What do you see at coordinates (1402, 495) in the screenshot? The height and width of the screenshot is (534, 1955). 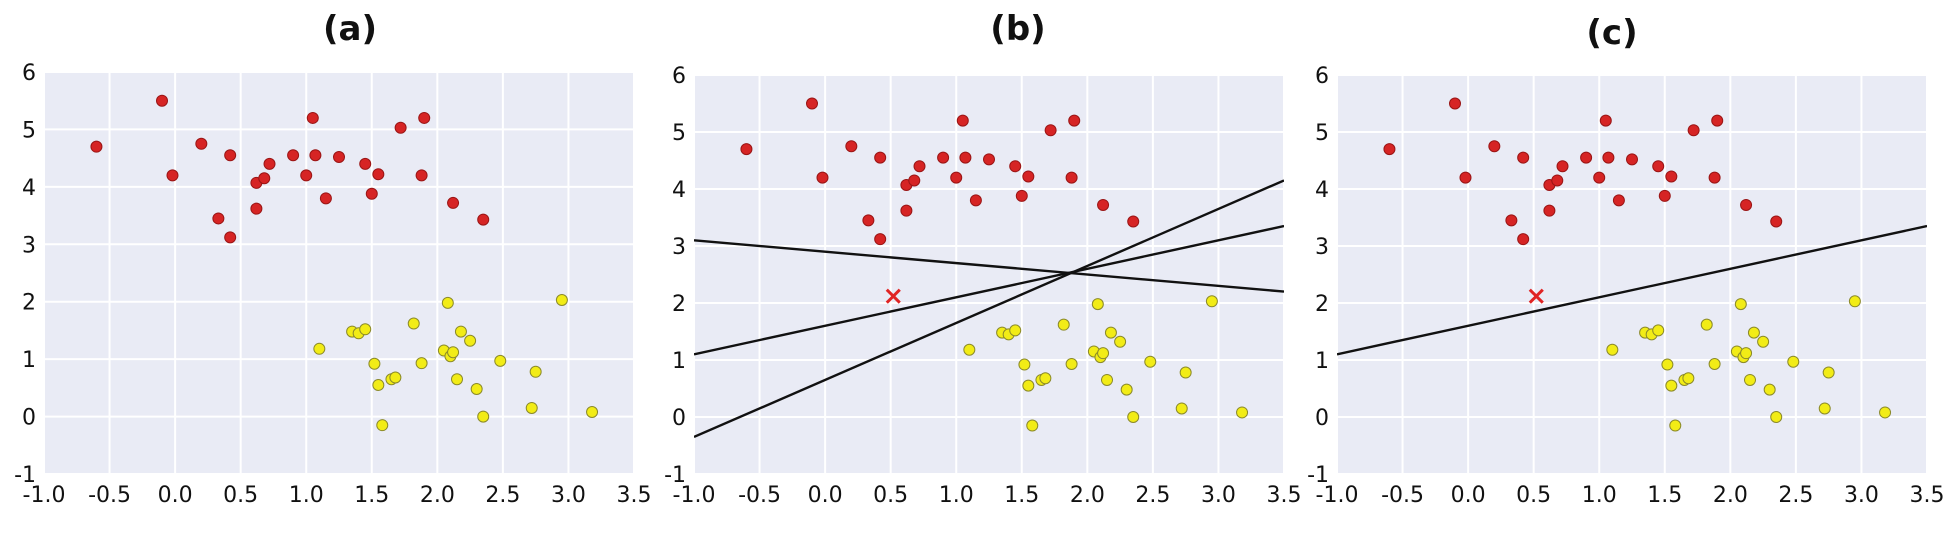 I see `x-tick-label: -0.5` at bounding box center [1402, 495].